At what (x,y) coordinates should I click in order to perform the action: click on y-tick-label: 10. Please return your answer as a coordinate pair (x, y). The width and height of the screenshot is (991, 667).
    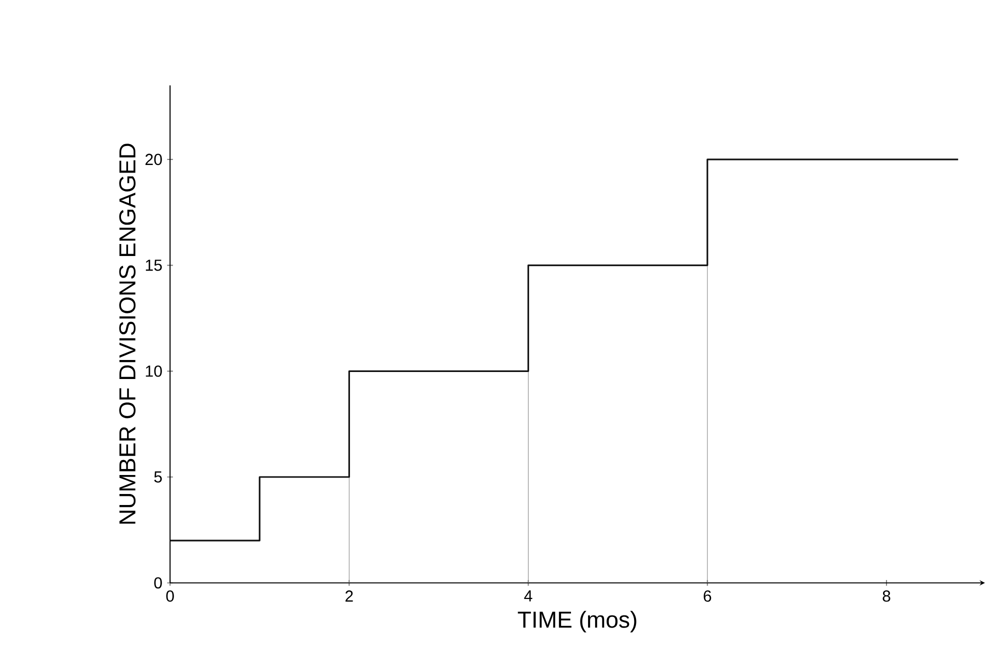
    Looking at the image, I should click on (154, 371).